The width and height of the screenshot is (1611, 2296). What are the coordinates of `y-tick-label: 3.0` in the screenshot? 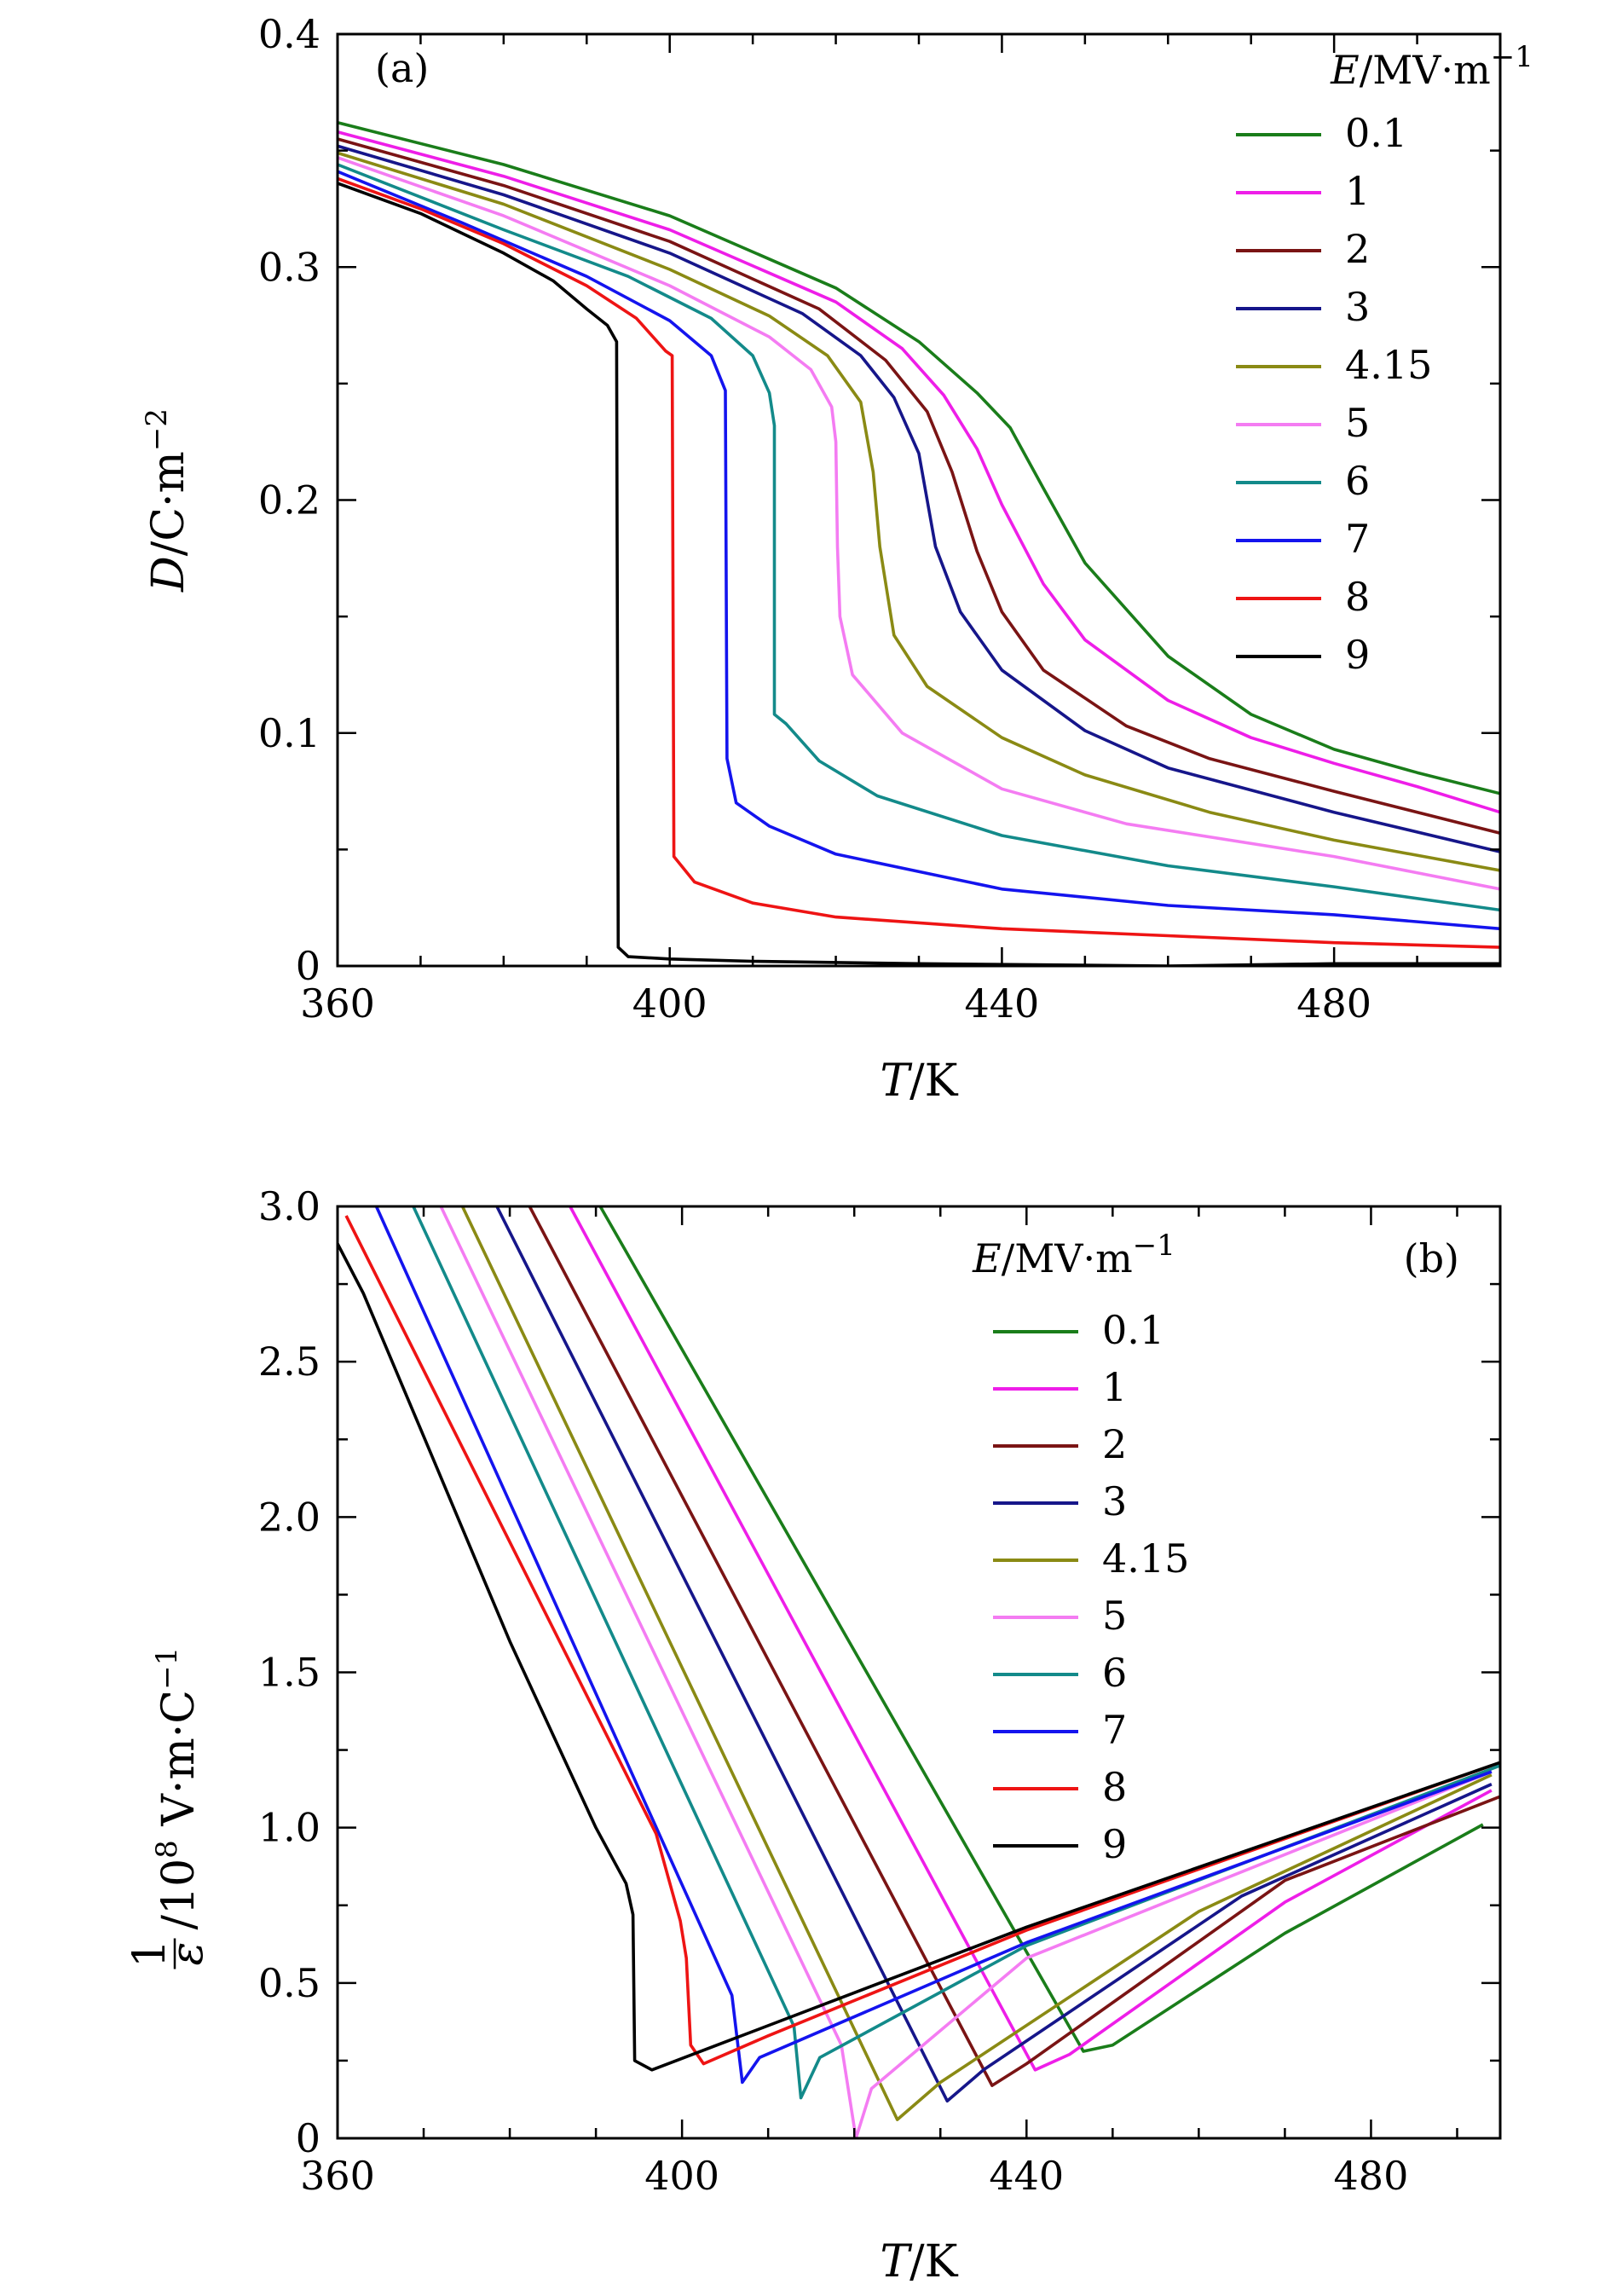 It's located at (289, 1206).